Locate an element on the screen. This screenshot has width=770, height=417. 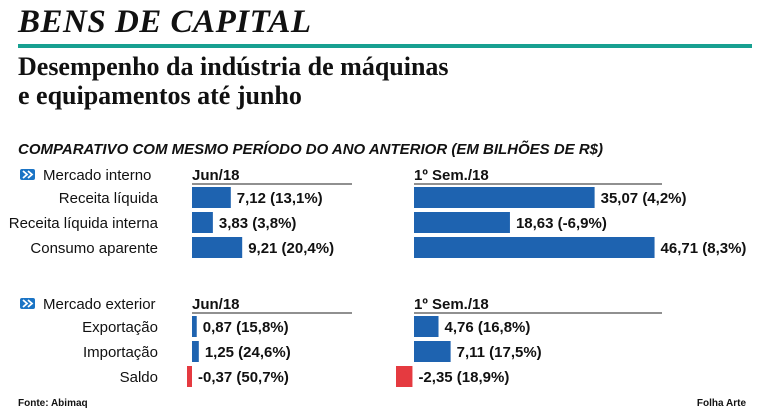
data-label: 7,12 (13,1%) is located at coordinates (280, 198).